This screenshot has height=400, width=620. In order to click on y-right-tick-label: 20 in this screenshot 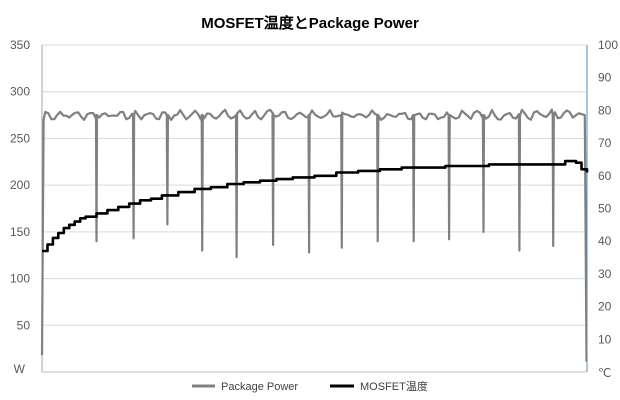, I will do `click(605, 307)`.